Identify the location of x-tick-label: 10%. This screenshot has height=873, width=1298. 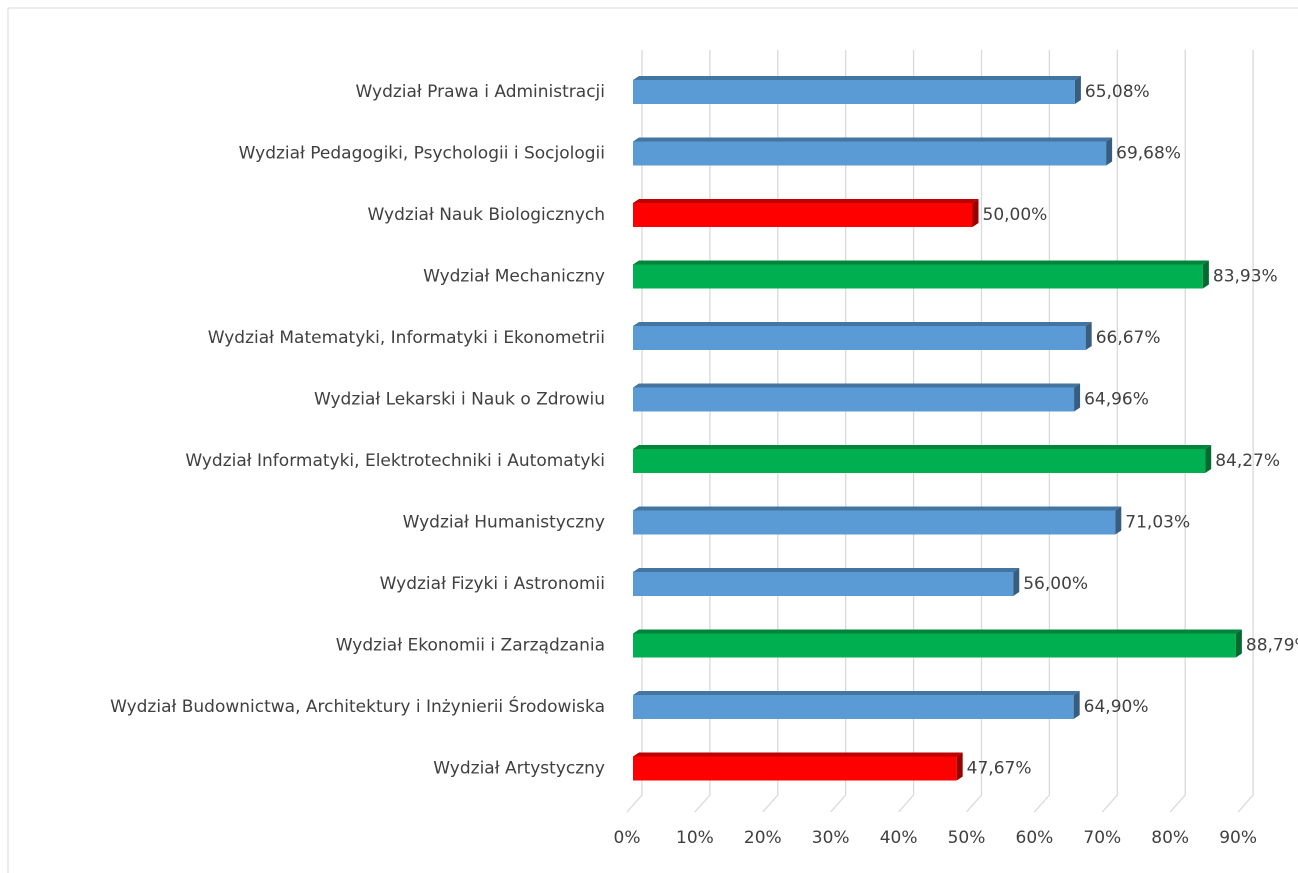
(695, 838).